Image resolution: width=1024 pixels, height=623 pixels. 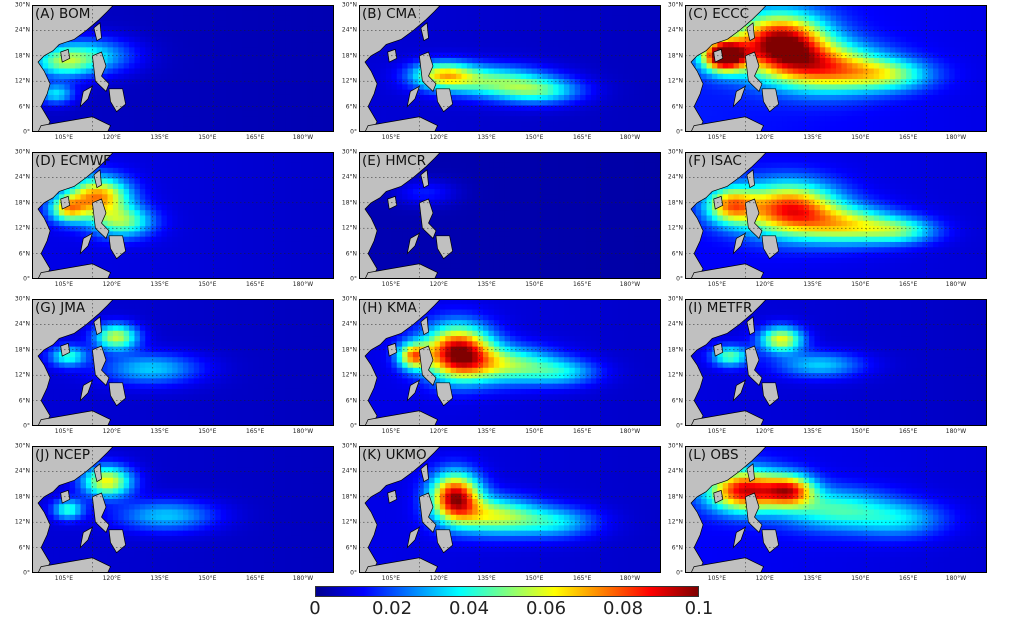 What do you see at coordinates (836, 362) in the screenshot?
I see `density-field` at bounding box center [836, 362].